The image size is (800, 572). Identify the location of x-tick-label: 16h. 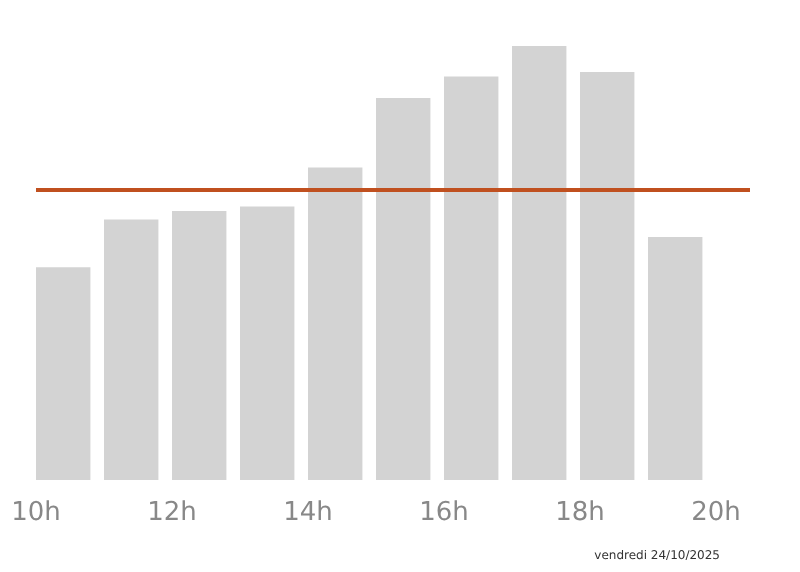
(444, 513).